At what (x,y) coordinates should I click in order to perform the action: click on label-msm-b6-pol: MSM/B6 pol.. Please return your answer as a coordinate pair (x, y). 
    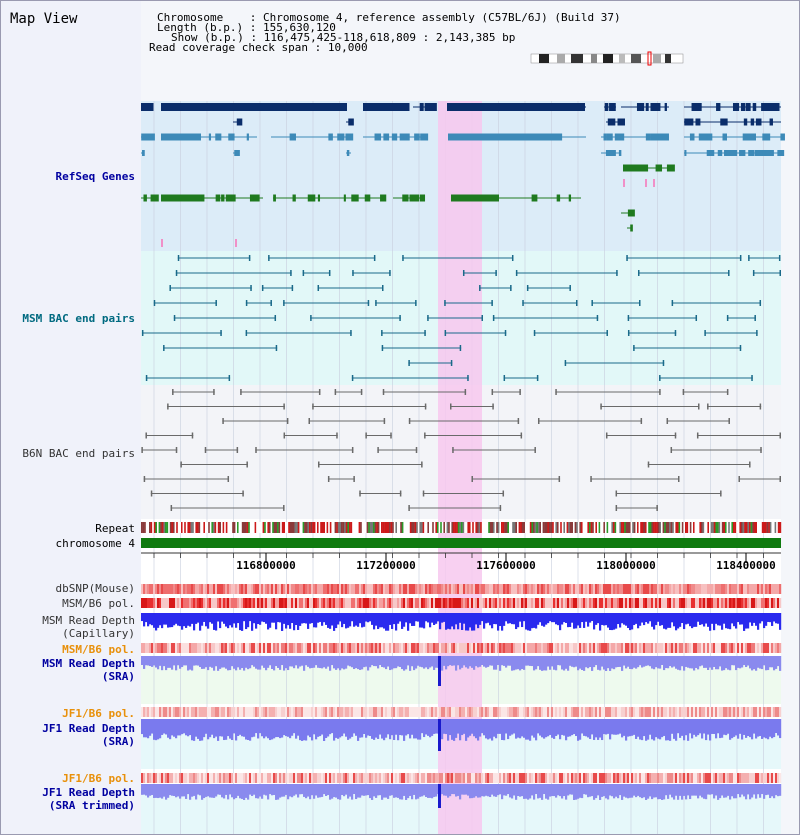
    Looking at the image, I should click on (98, 603).